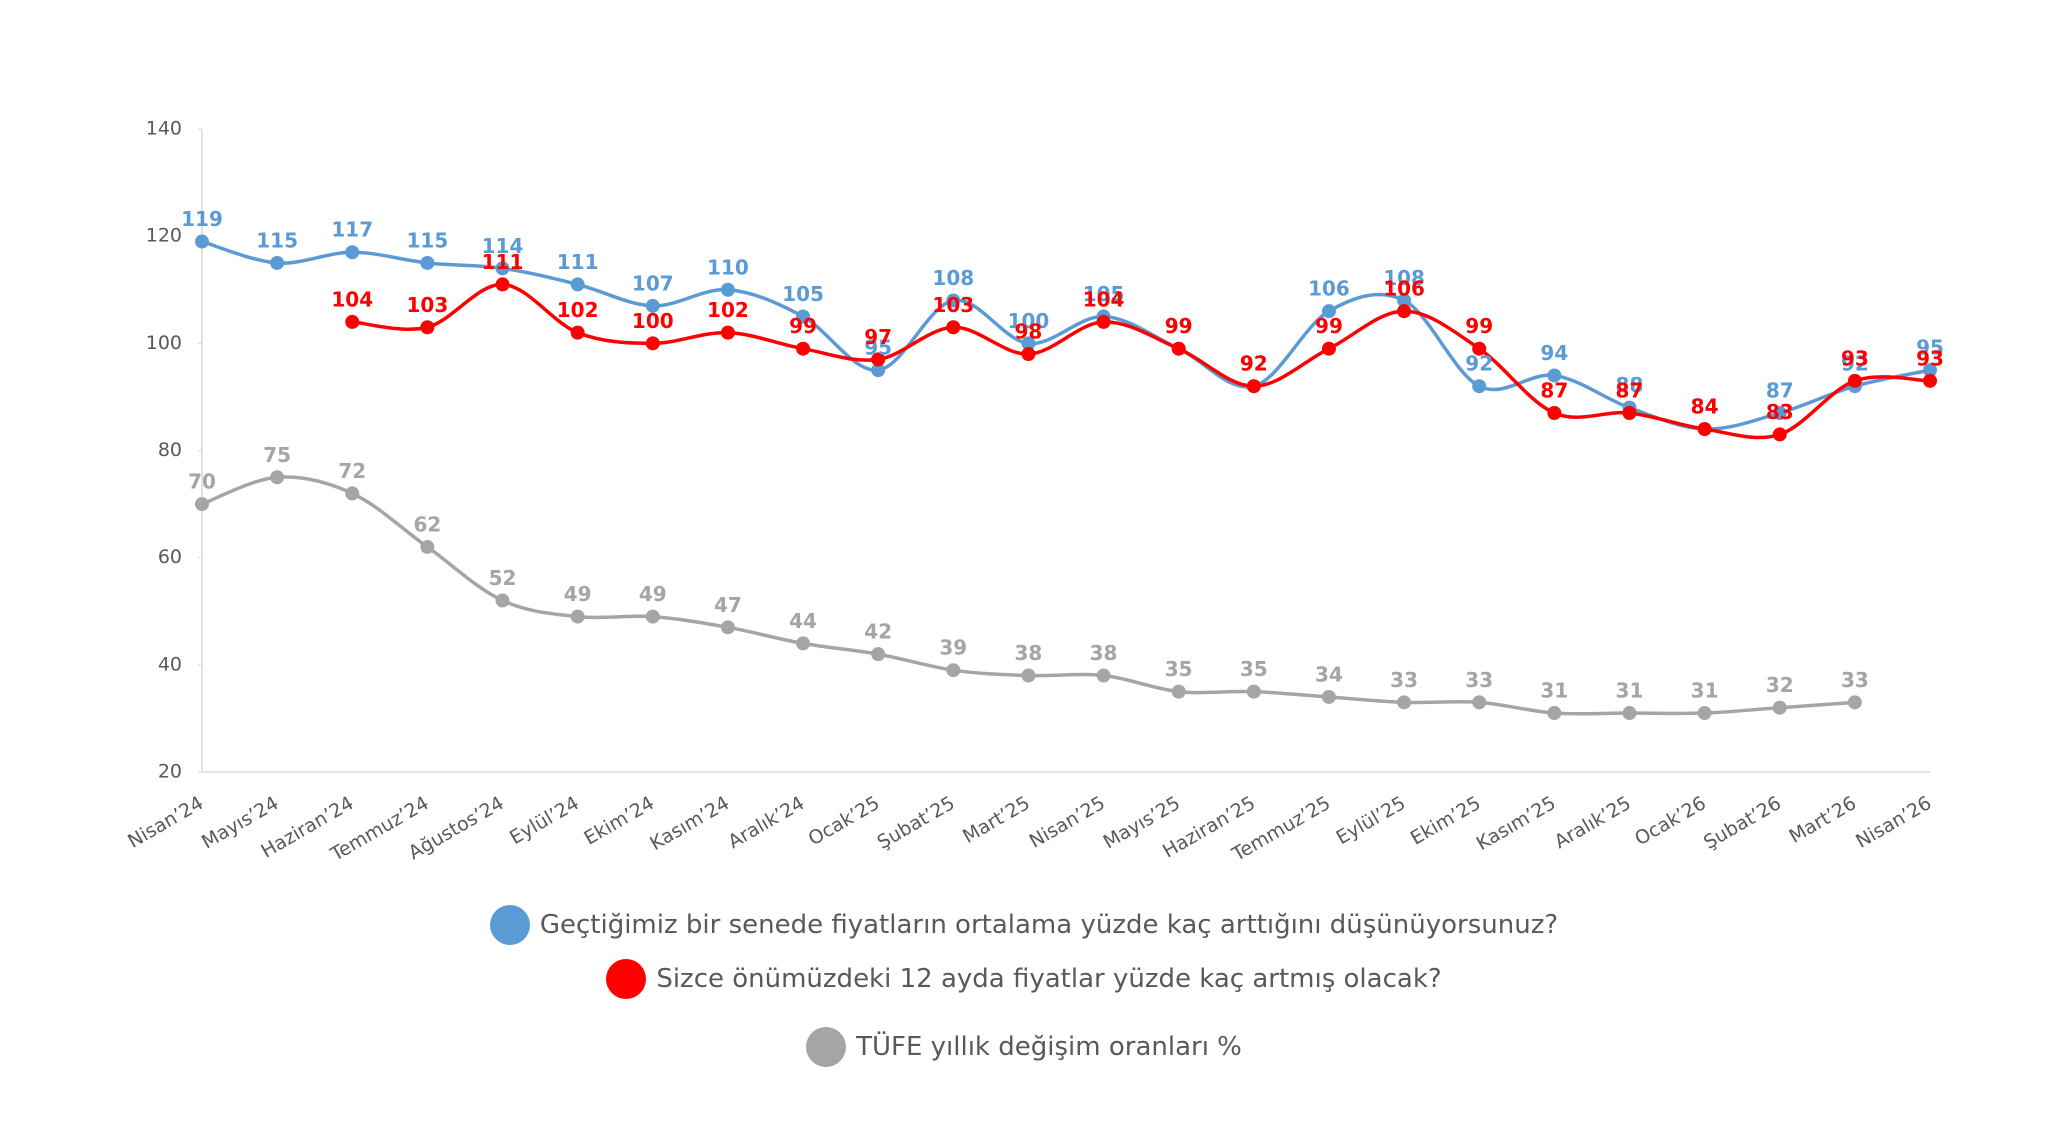 This screenshot has width=2048, height=1132. What do you see at coordinates (428, 240) in the screenshot?
I see `data-label: 115` at bounding box center [428, 240].